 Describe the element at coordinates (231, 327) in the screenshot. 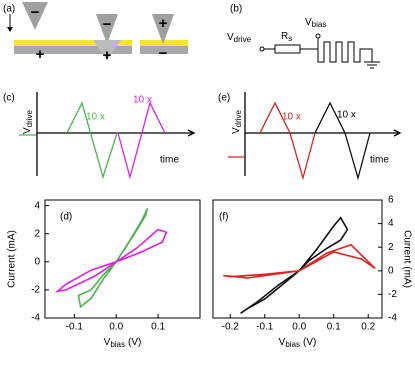

I see `x-tick-label: -0.2` at that location.